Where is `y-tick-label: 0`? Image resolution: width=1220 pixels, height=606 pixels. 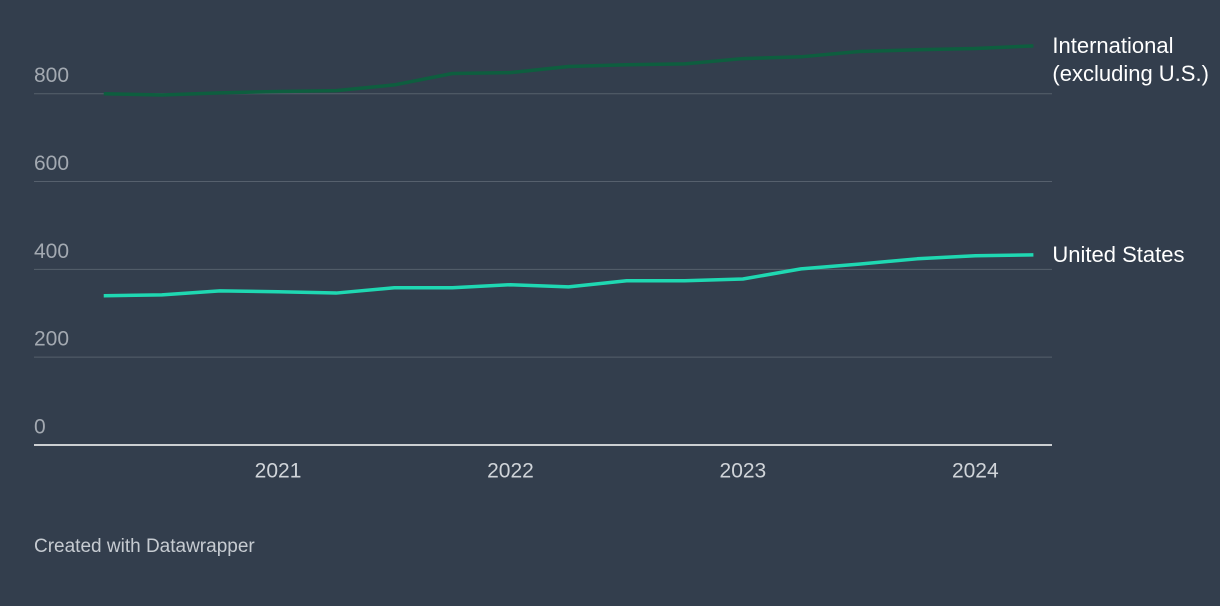
y-tick-label: 0 is located at coordinates (40, 427).